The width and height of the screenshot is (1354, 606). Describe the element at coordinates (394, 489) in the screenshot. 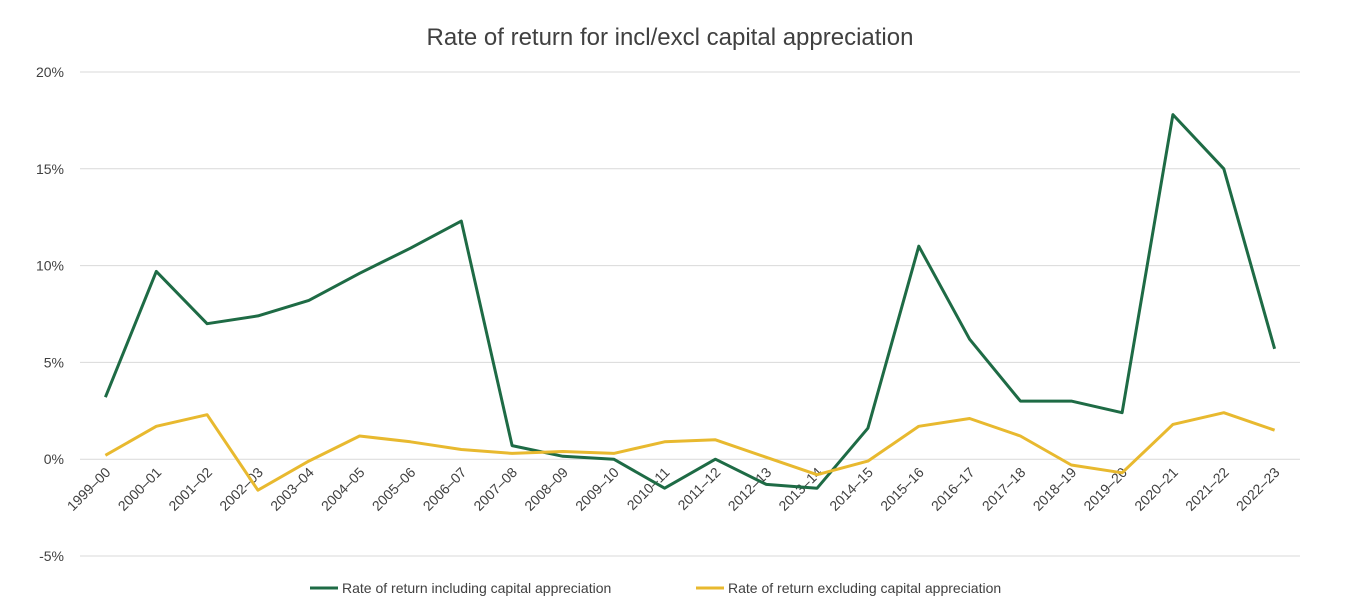

I see `x-tick-label: 2005–06` at that location.